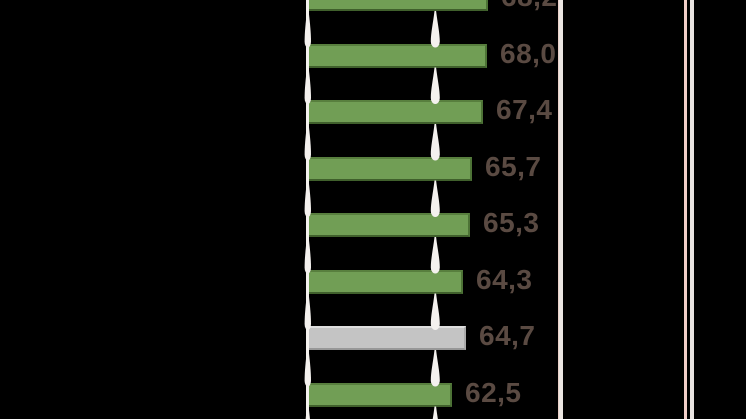 The height and width of the screenshot is (419, 746). I want to click on value-label: 64,3, so click(504, 279).